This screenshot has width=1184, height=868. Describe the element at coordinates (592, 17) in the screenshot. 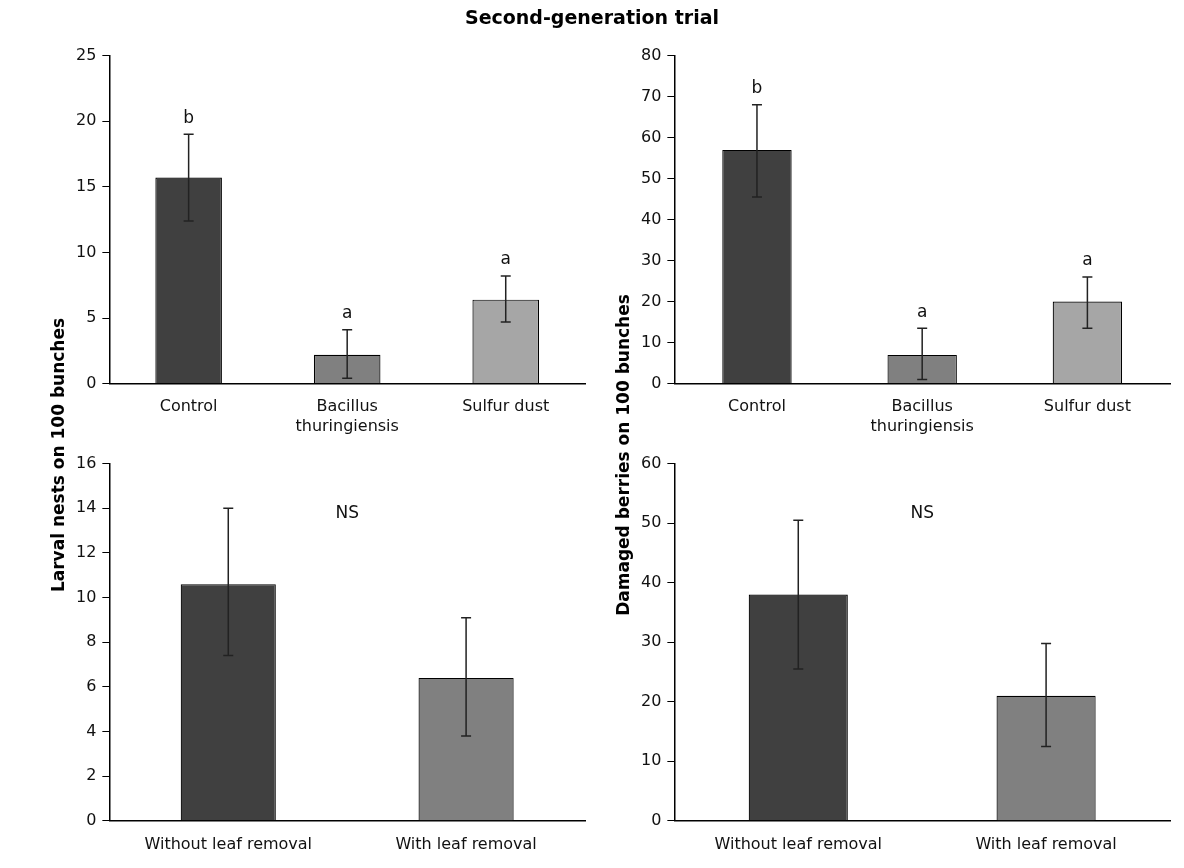

I see `chart-title: Second-generation trial` at that location.